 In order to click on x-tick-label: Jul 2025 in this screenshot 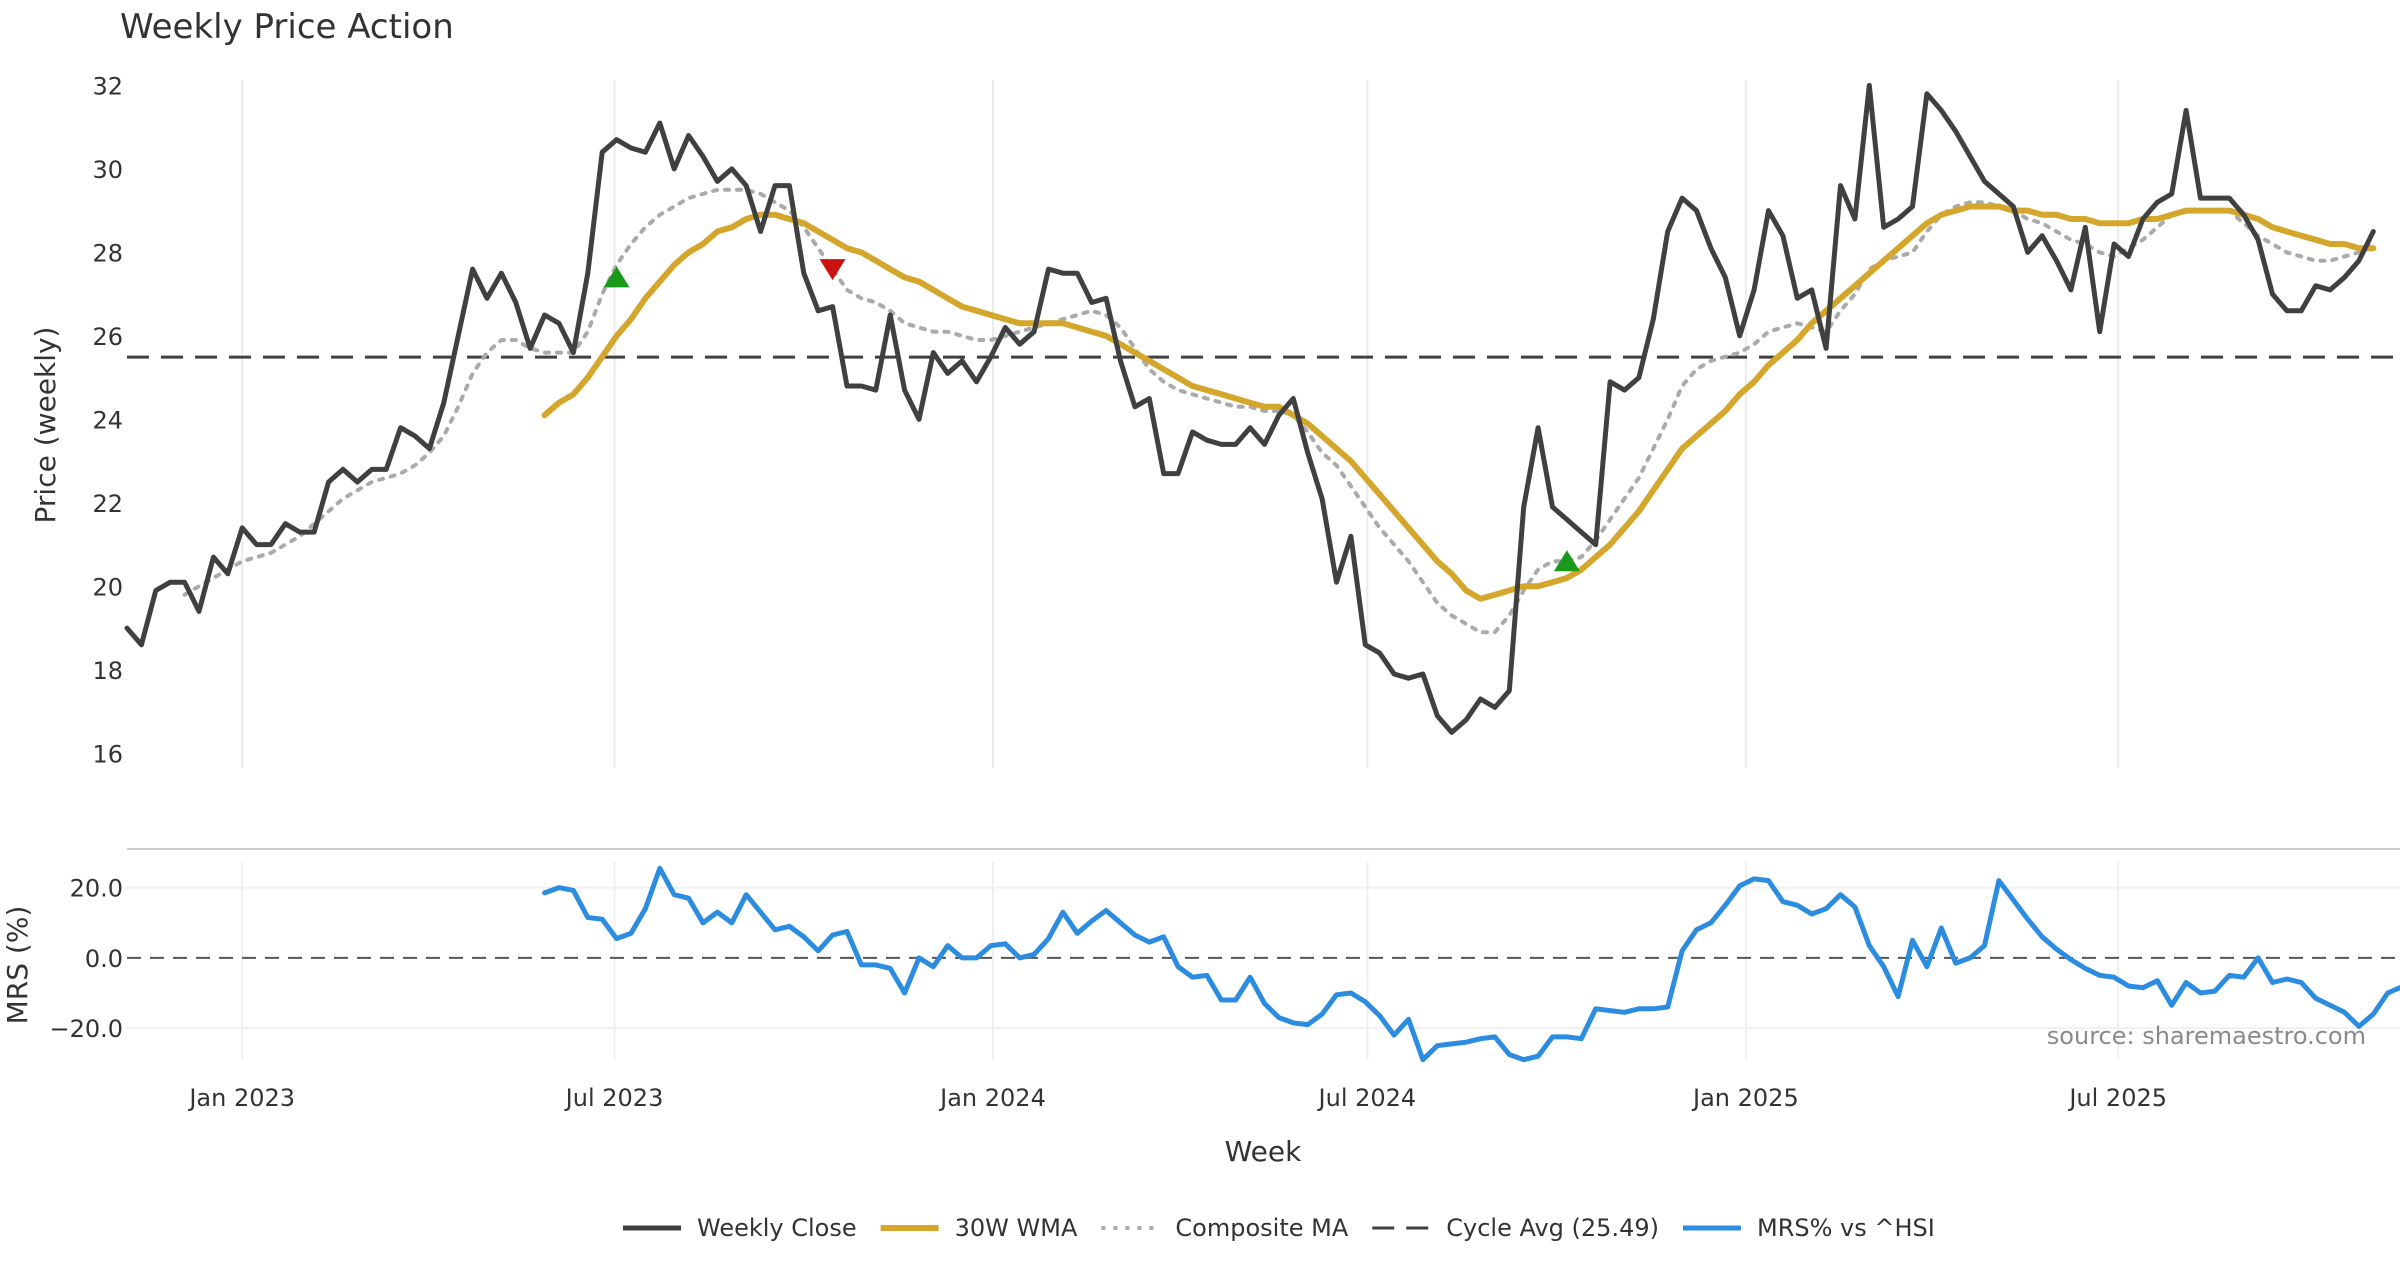, I will do `click(2117, 1098)`.